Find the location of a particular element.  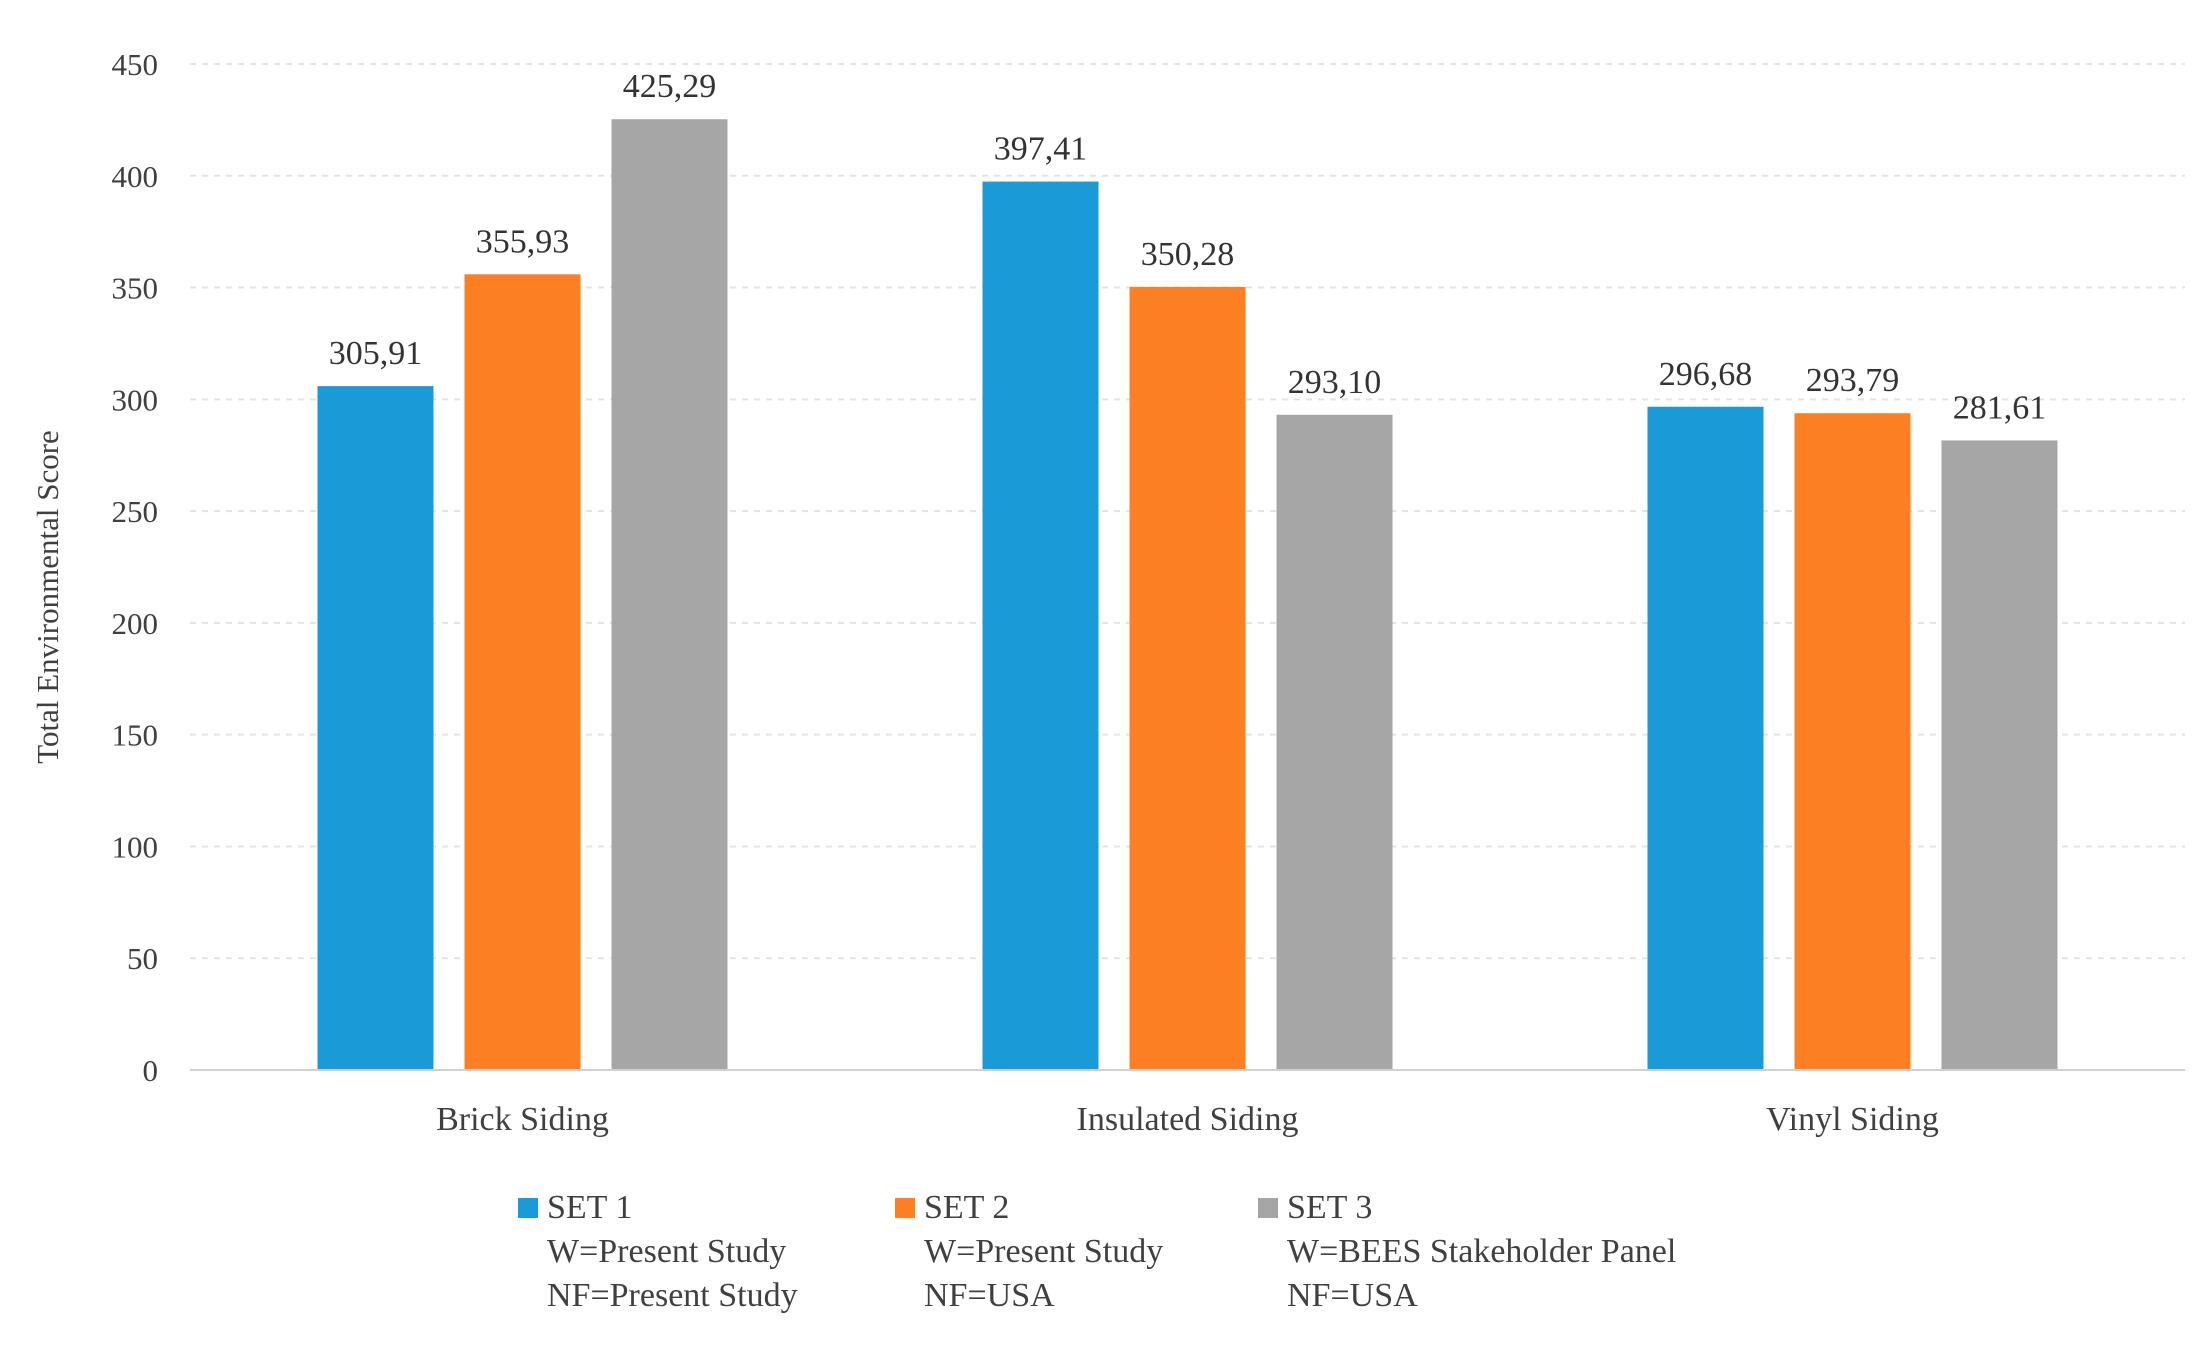

legend-series-name: SET 1 is located at coordinates (589, 1207).